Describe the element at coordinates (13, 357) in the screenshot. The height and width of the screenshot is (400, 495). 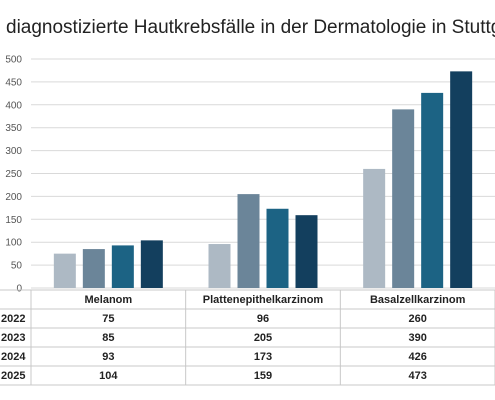
I see `series-label: 2024` at that location.